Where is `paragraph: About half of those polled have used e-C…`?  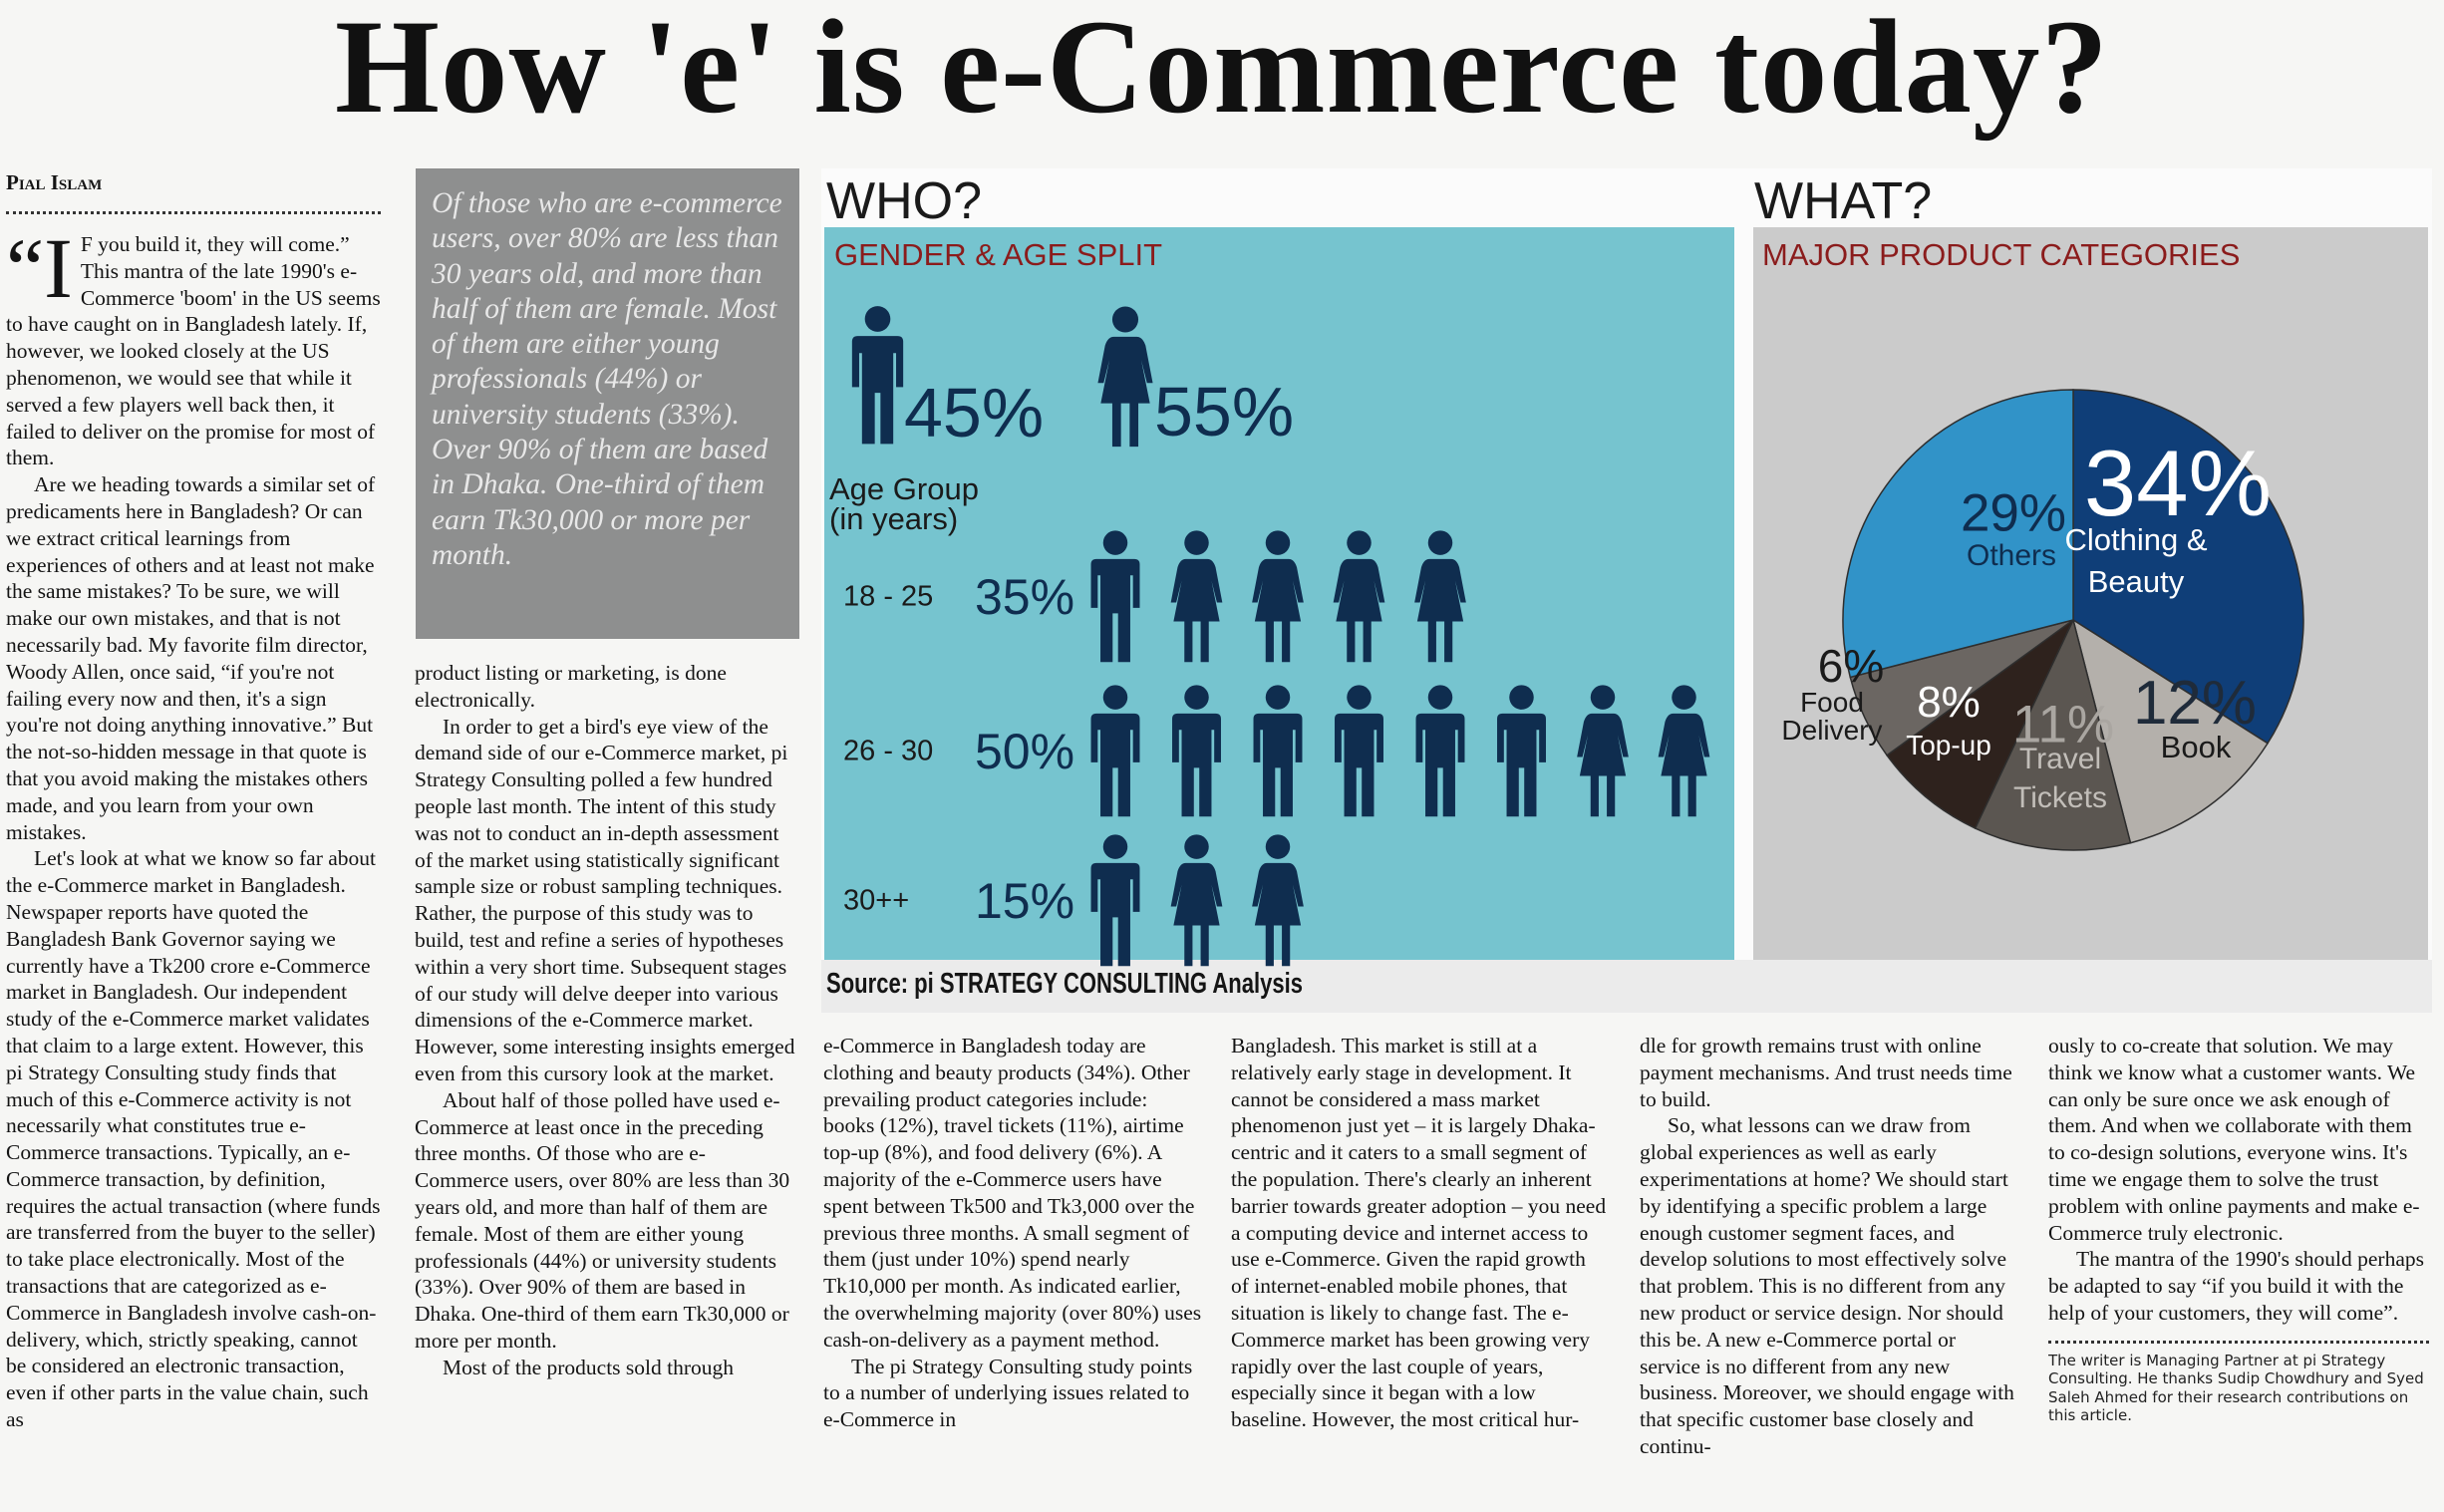 paragraph: About half of those polled have used e-C… is located at coordinates (602, 1220).